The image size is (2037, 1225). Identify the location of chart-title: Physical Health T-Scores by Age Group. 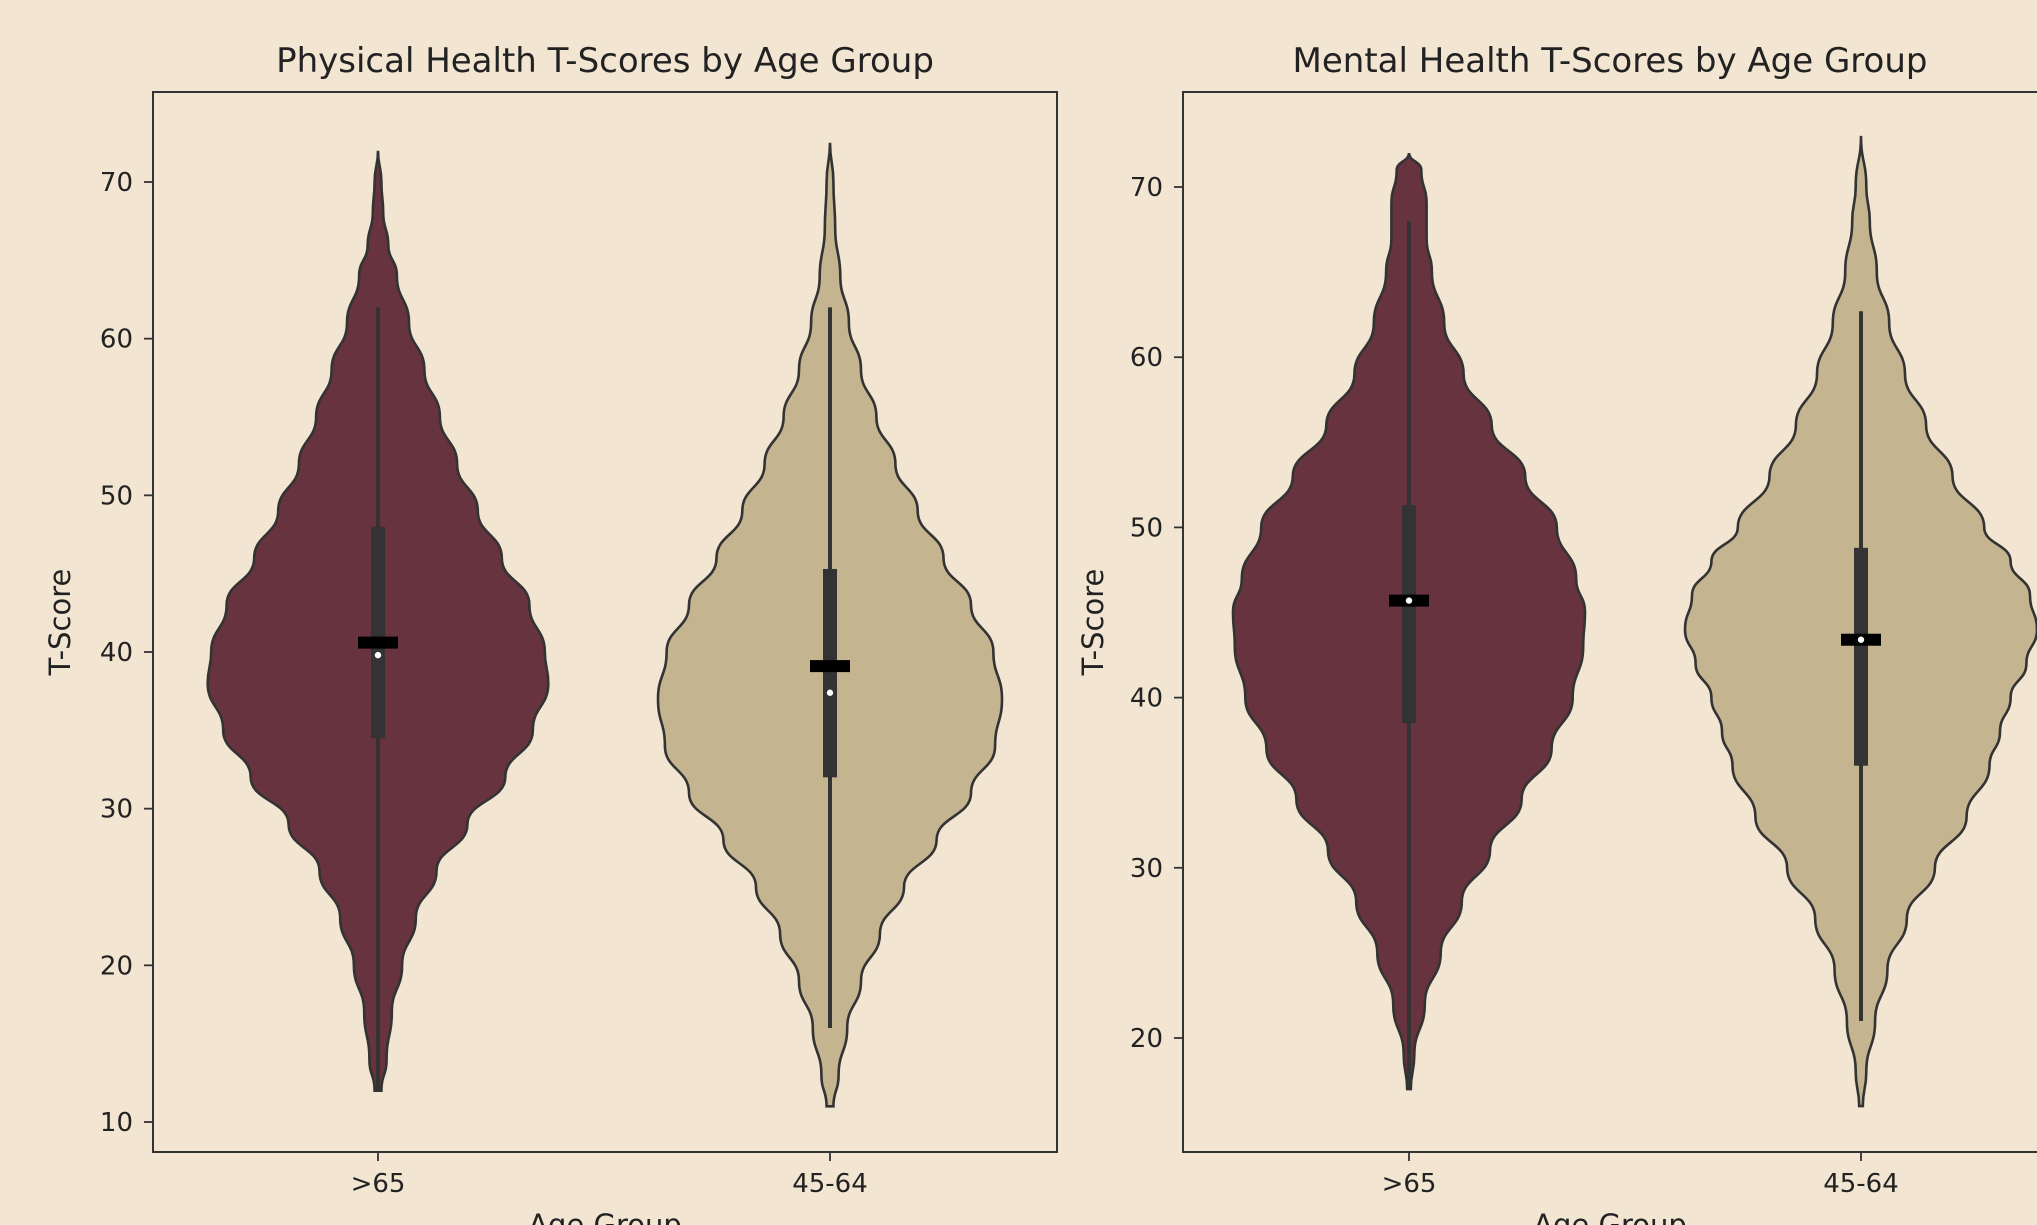
(605, 61).